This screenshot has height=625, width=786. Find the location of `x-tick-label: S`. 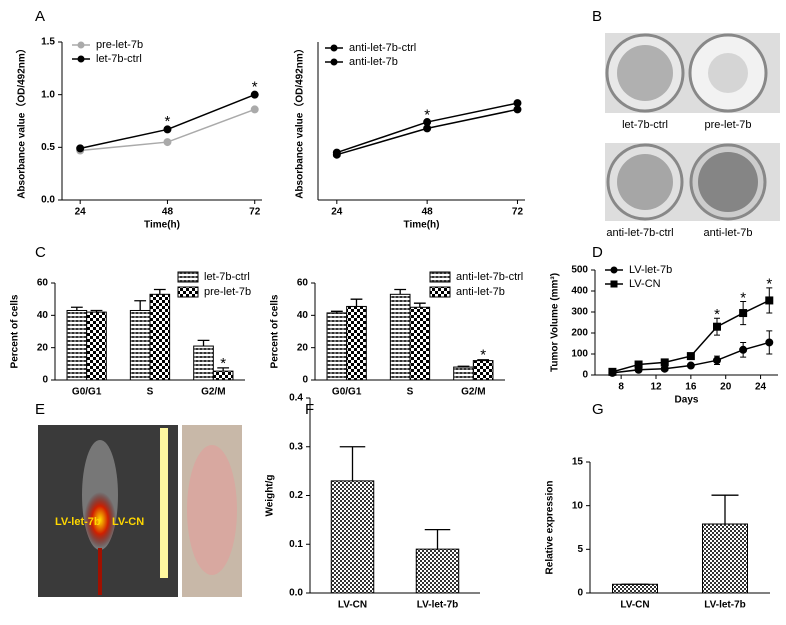

x-tick-label: S is located at coordinates (410, 392).